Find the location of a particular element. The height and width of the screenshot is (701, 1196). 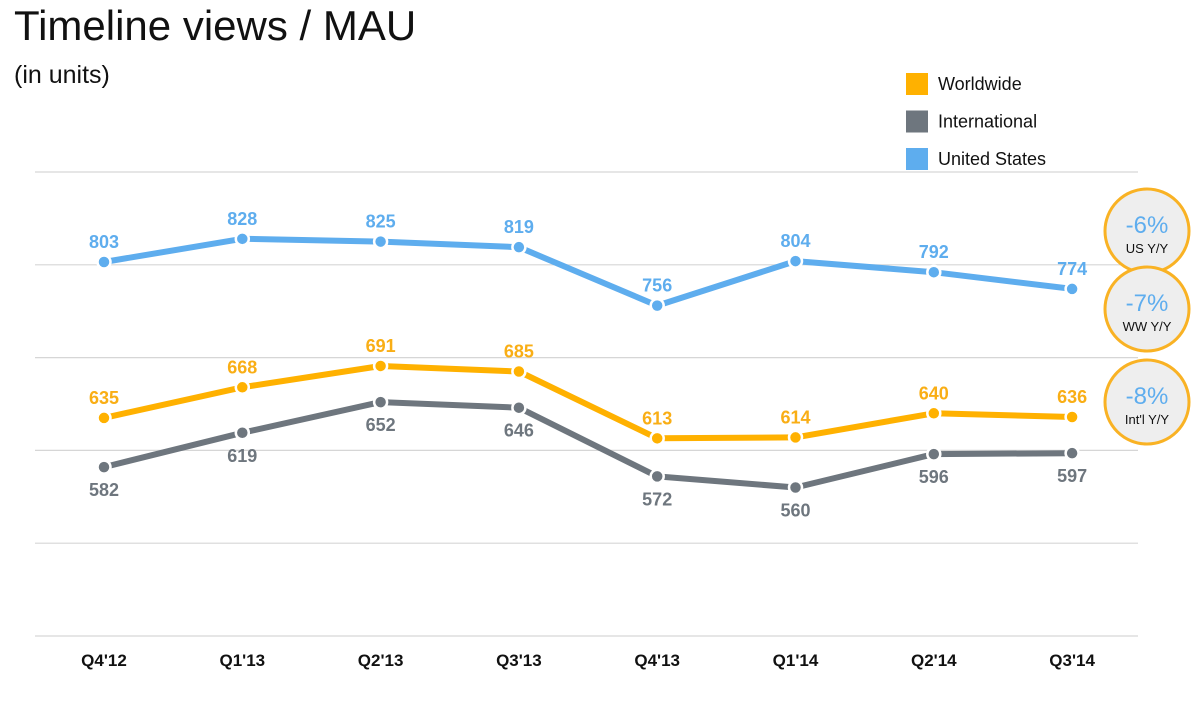

data-label: 560 is located at coordinates (795, 511).